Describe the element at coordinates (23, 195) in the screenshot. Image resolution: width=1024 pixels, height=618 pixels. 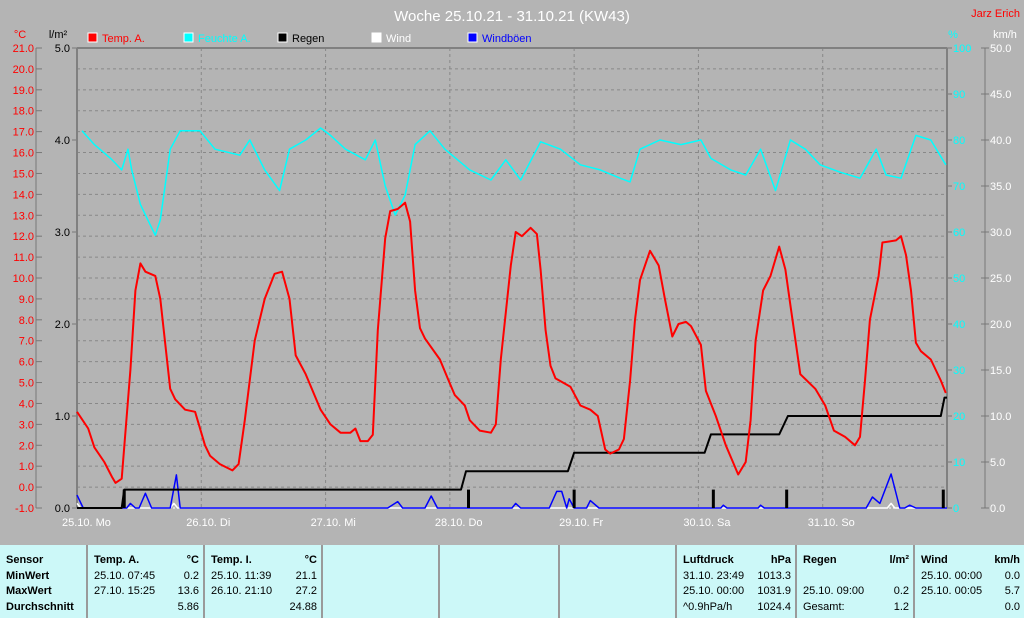
I see `temp-tick-label: 14.0` at that location.